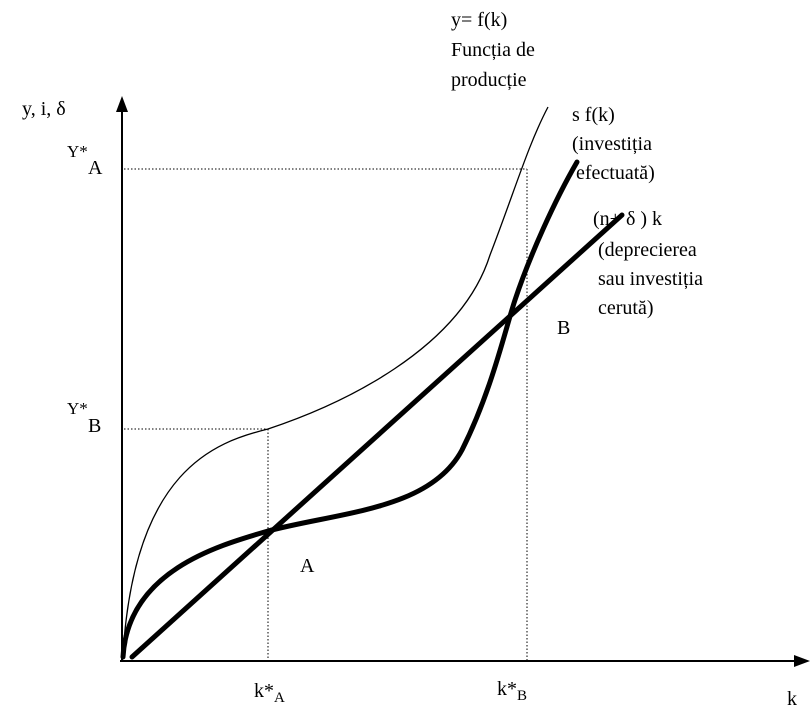 This screenshot has width=810, height=713. I want to click on depreciation-label-line4: cerută), so click(626, 308).